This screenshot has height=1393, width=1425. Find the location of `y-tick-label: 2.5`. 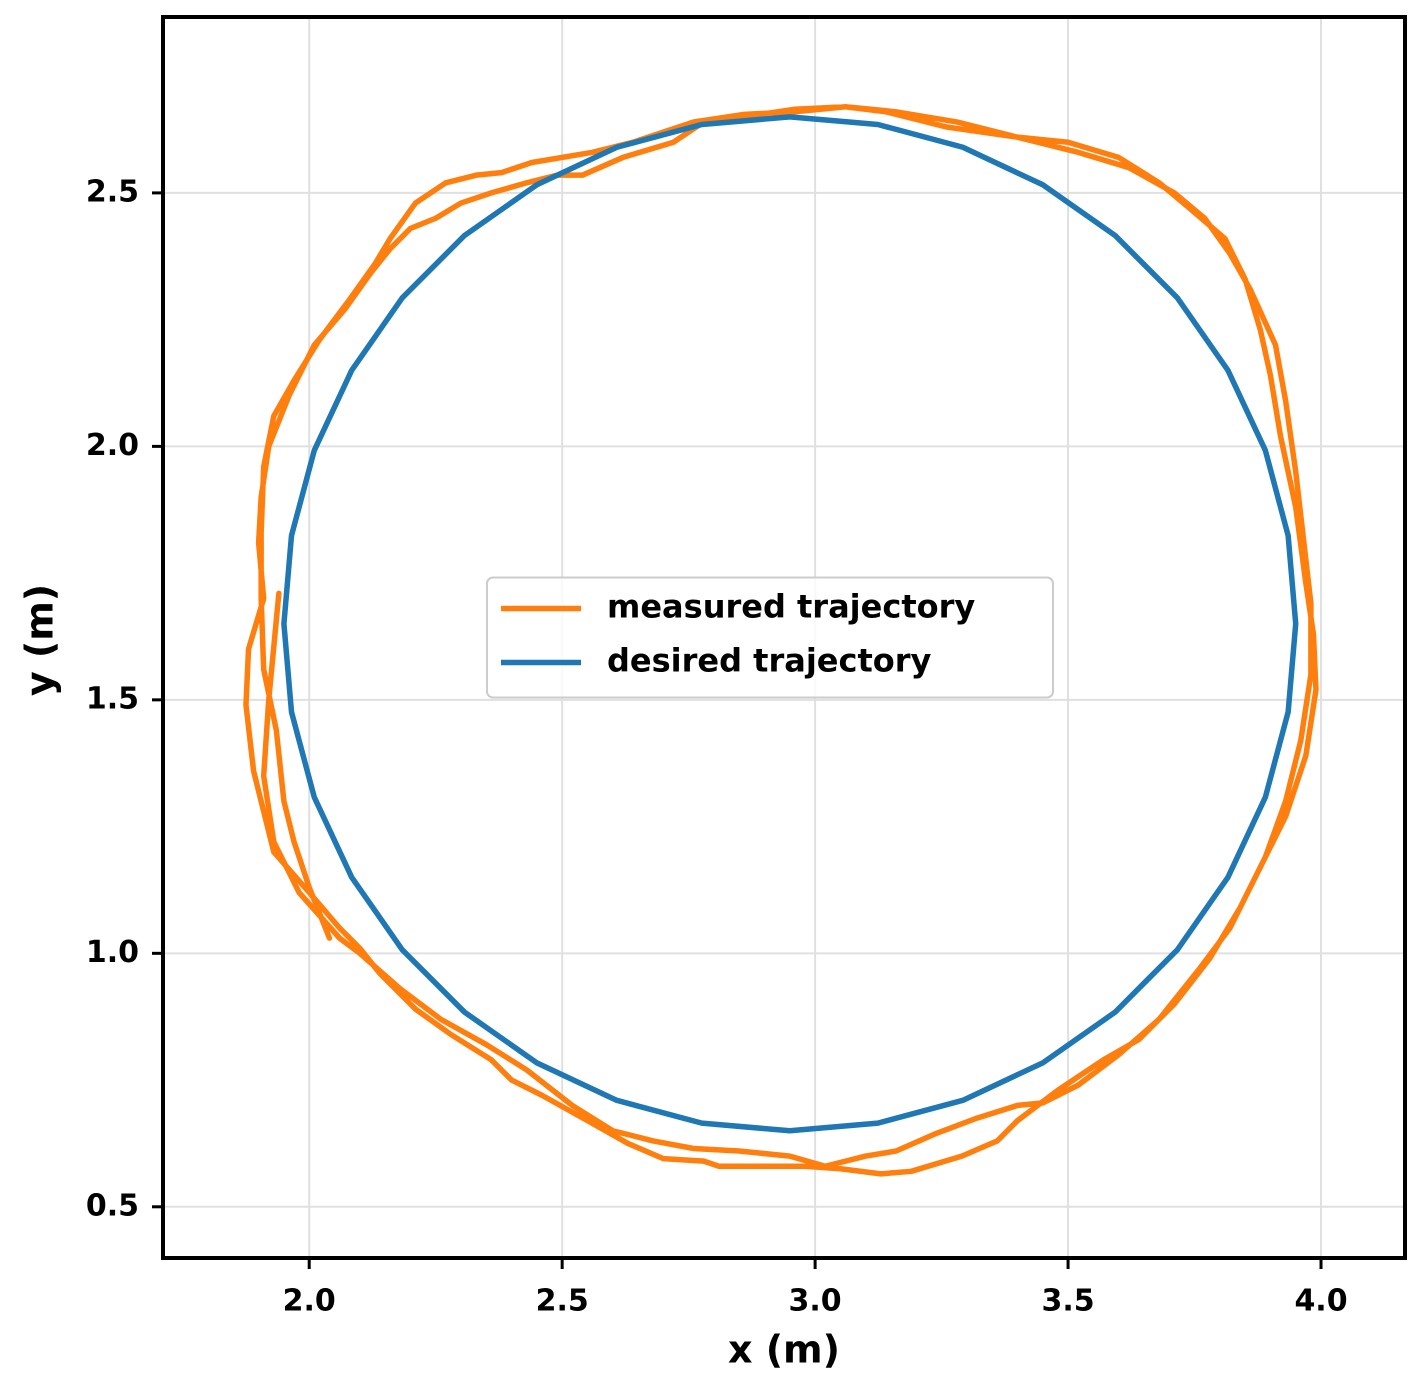

y-tick-label: 2.5 is located at coordinates (112, 191).